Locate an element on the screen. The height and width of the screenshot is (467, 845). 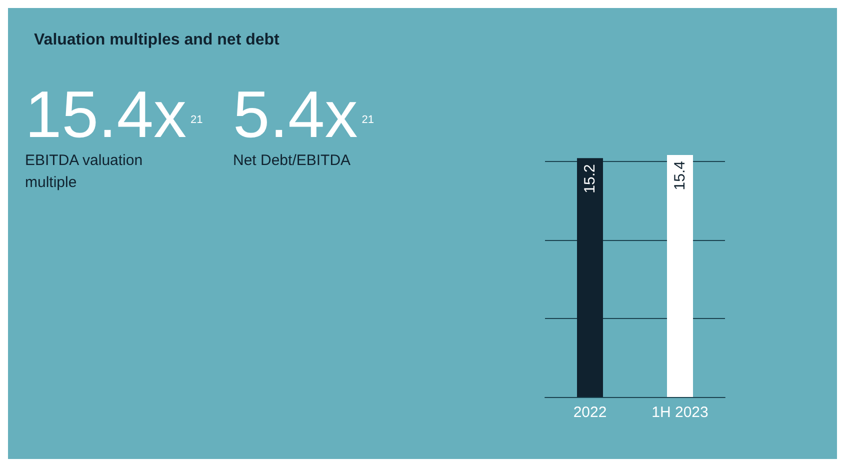
text: Net Debt/EBITDA is located at coordinates (292, 161).